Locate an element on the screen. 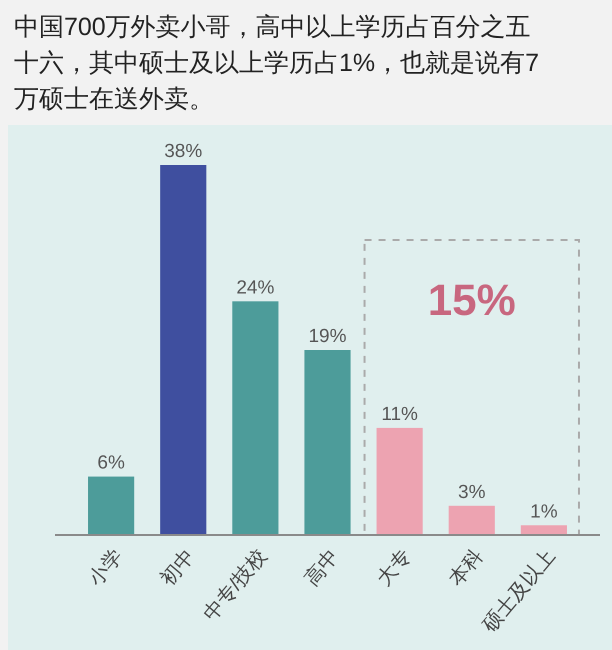 Image resolution: width=612 pixels, height=650 pixels. x-tick-label: 大专 is located at coordinates (394, 567).